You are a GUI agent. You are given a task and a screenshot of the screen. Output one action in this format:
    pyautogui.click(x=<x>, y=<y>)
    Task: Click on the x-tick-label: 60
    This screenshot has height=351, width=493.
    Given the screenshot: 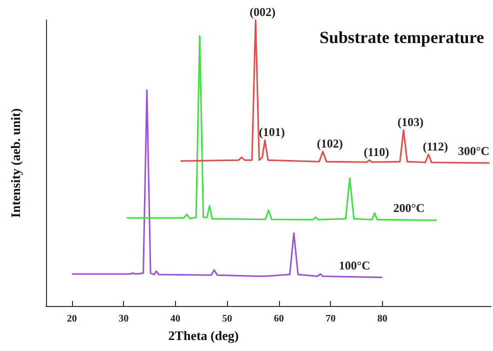 What is the action you would take?
    pyautogui.click(x=279, y=319)
    